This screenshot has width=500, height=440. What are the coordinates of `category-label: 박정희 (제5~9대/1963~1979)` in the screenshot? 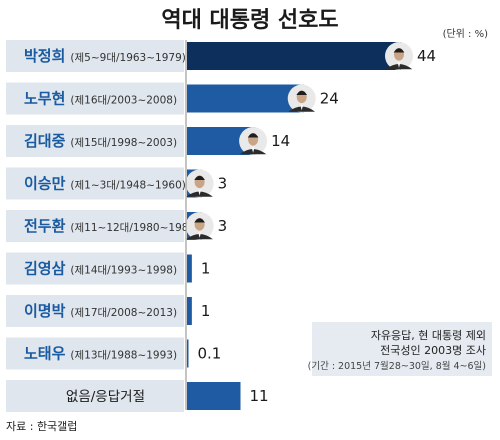 It's located at (105, 56).